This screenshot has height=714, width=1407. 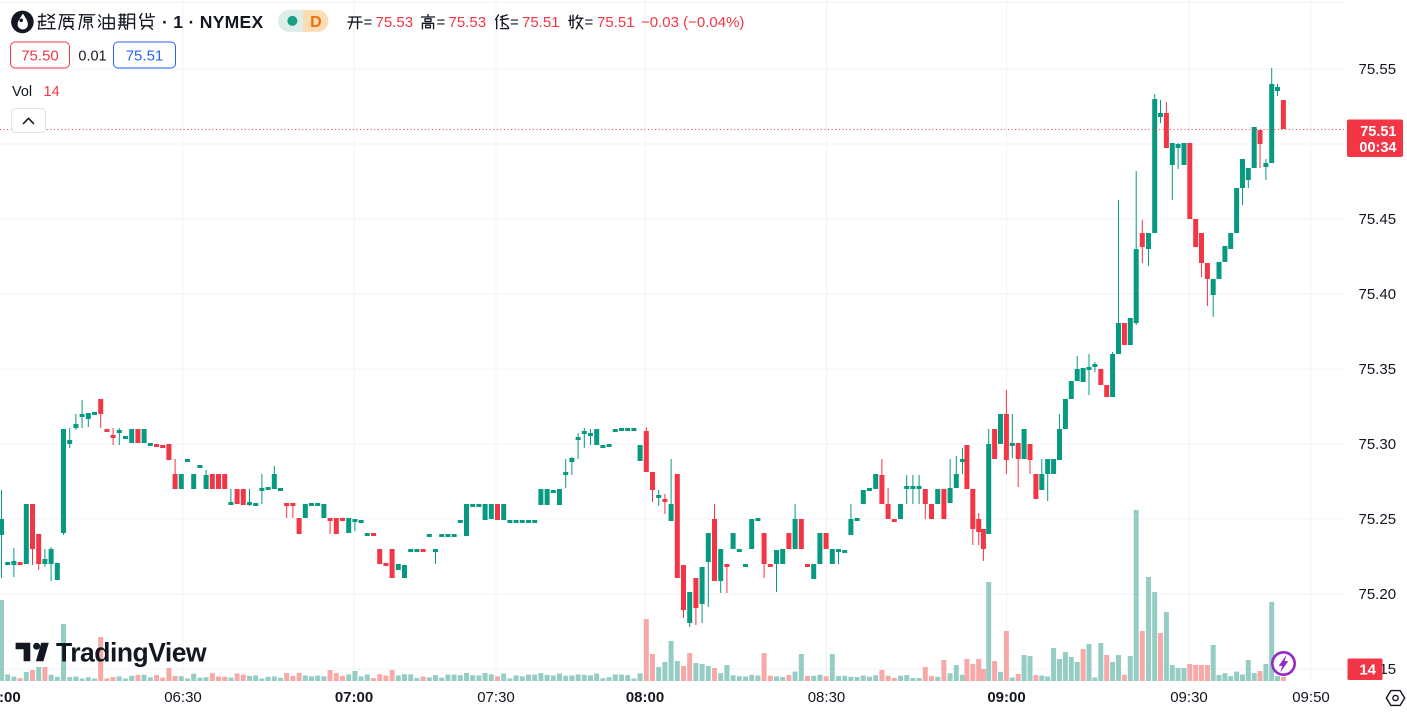 I want to click on svg-text: 75.20, so click(x=1378, y=594).